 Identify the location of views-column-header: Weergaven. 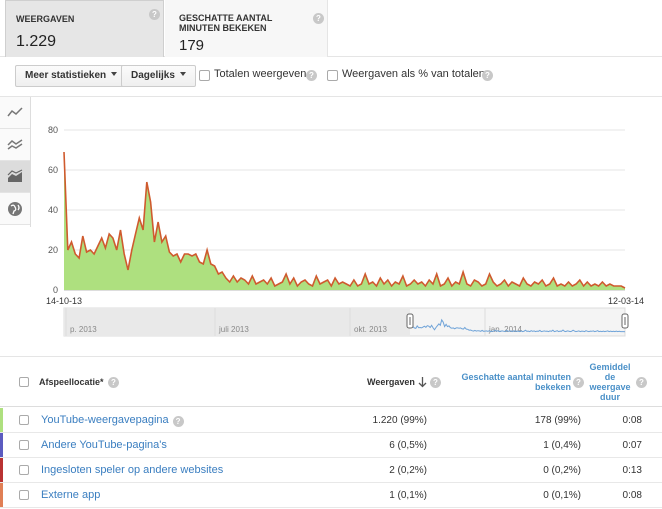
(391, 382).